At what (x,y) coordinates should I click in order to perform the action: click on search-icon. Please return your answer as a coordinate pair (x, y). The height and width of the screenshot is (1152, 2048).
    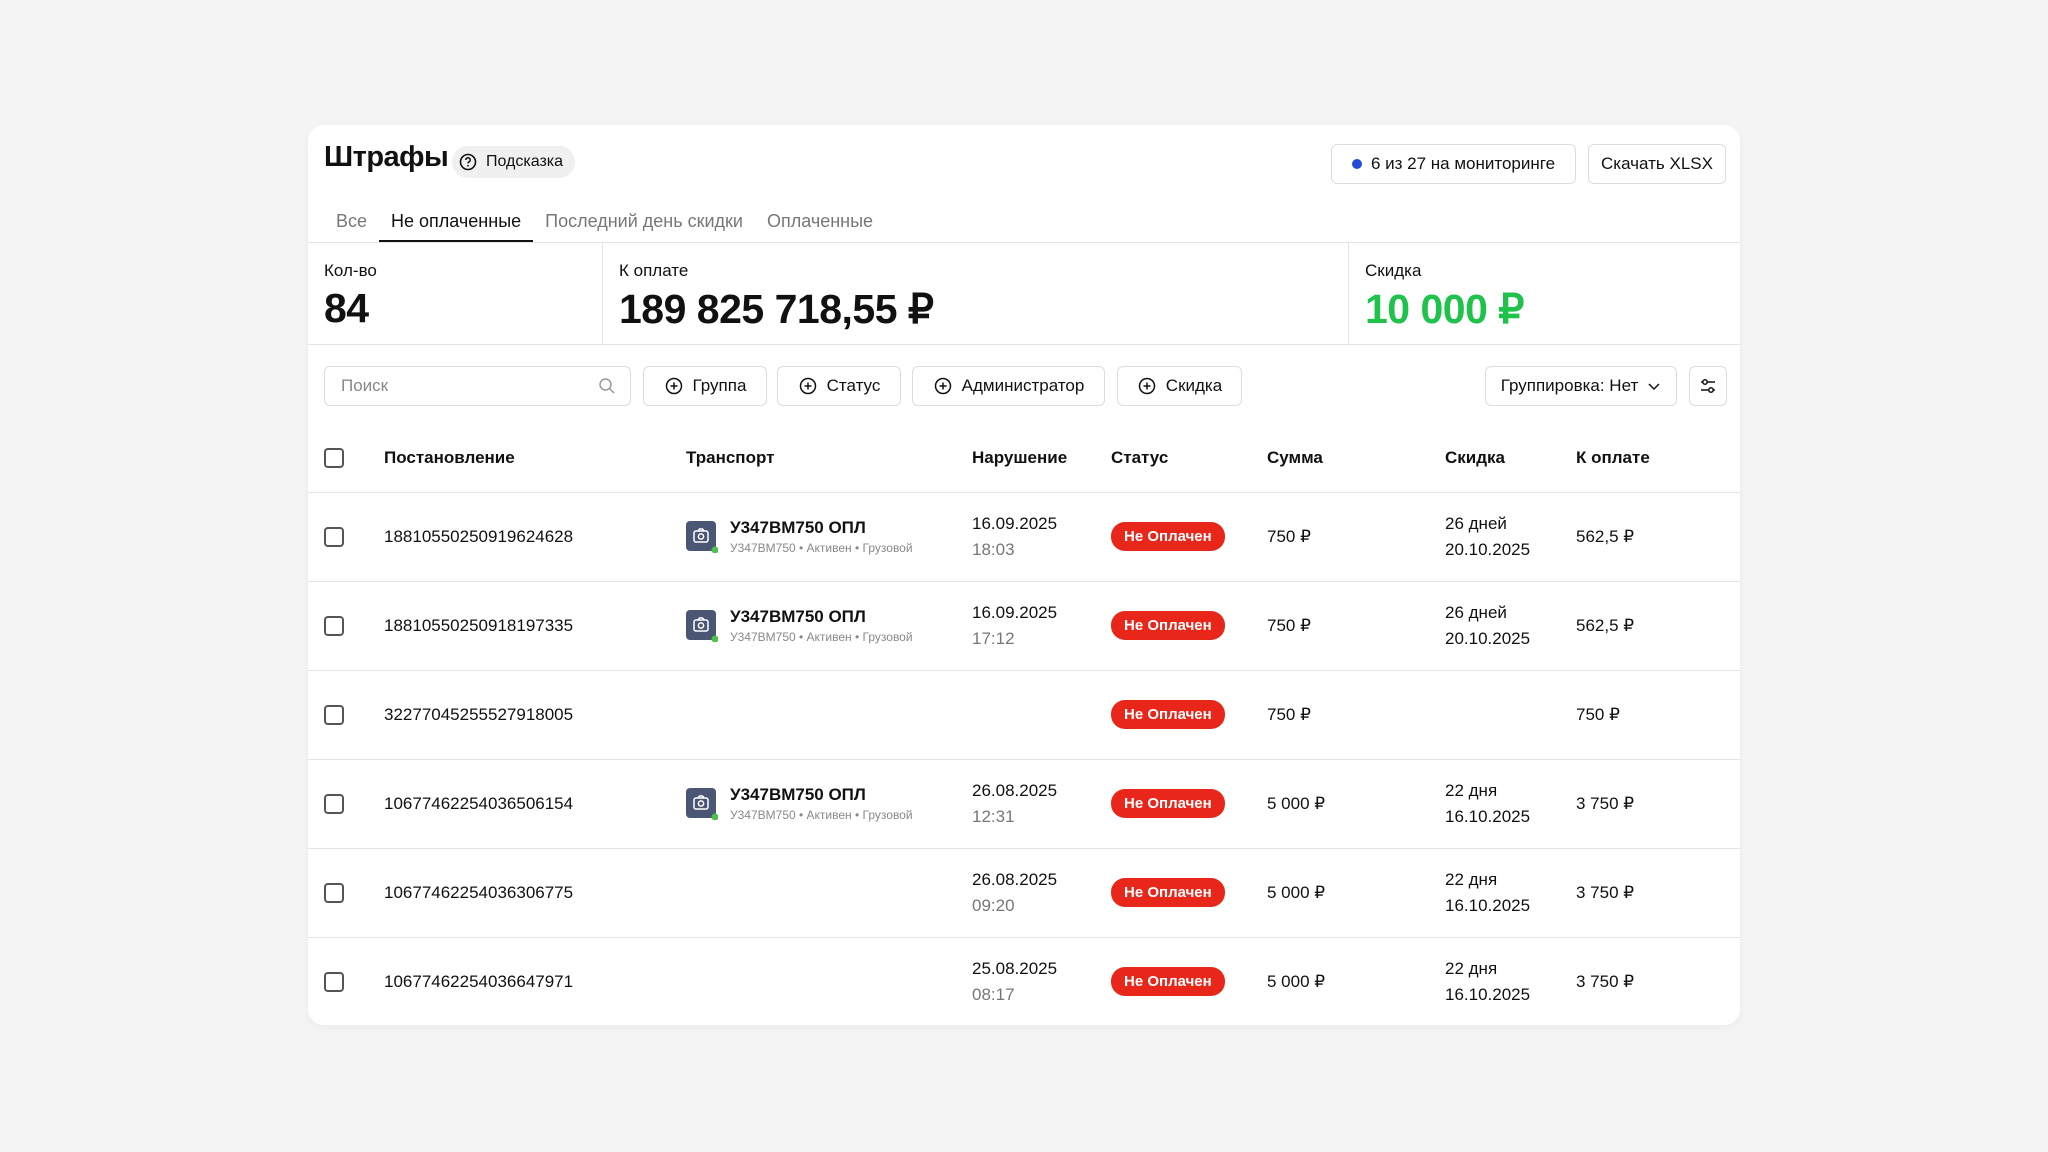
    Looking at the image, I should click on (607, 386).